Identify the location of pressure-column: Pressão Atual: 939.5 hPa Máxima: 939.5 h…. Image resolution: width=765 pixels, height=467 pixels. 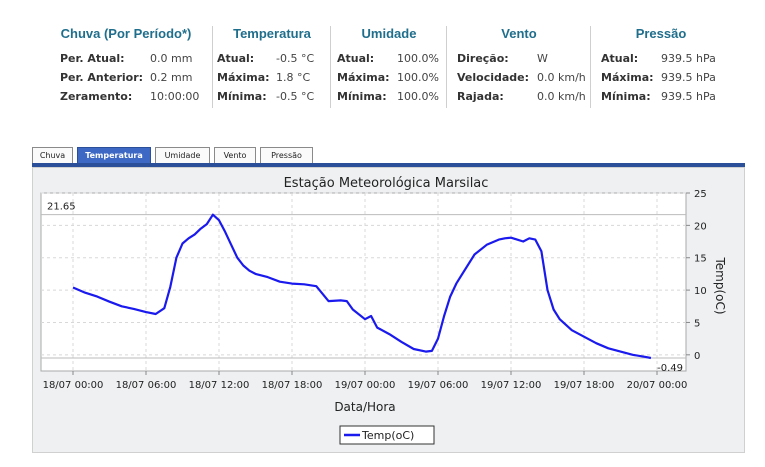
(660, 67).